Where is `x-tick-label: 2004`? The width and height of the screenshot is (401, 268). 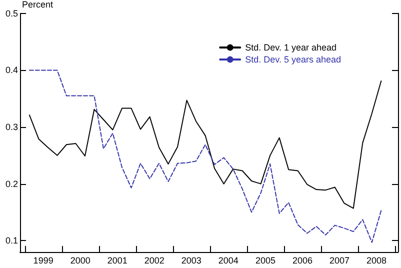 x-tick-label: 2004 is located at coordinates (228, 261).